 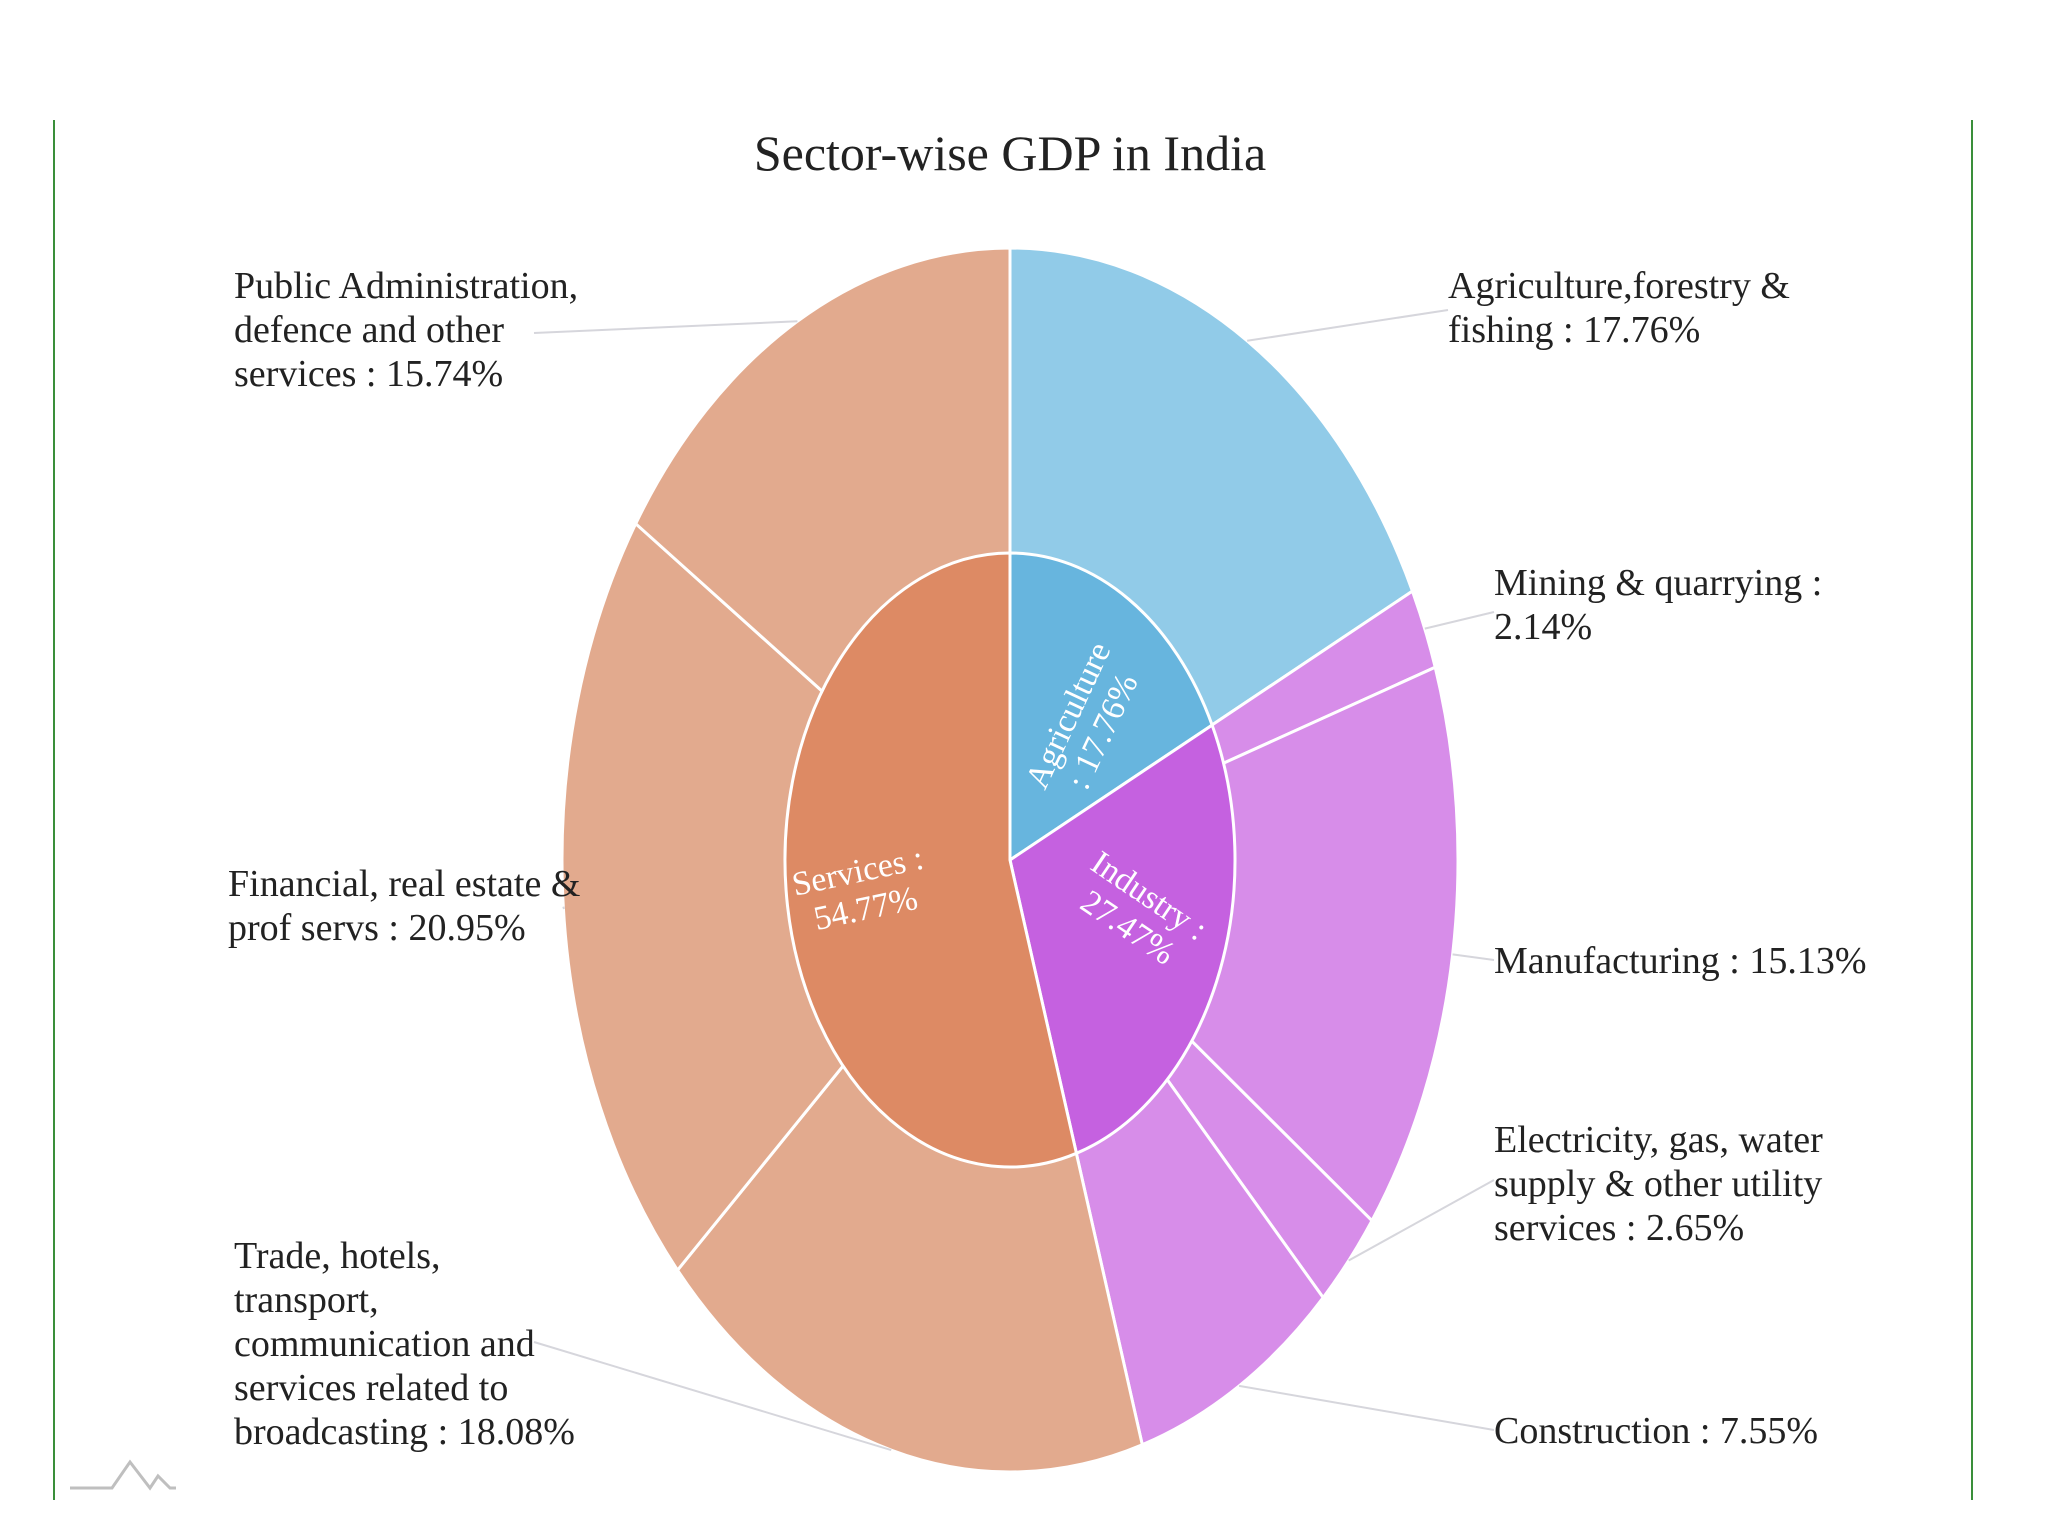 I want to click on inner-slice-industry, so click(x=1122, y=939).